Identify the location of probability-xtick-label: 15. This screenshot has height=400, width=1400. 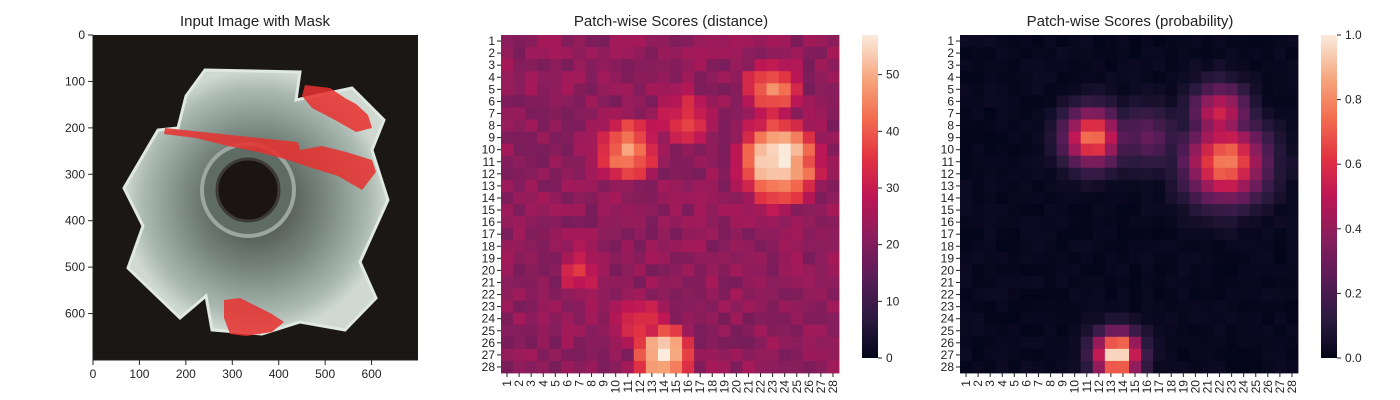
(1135, 387).